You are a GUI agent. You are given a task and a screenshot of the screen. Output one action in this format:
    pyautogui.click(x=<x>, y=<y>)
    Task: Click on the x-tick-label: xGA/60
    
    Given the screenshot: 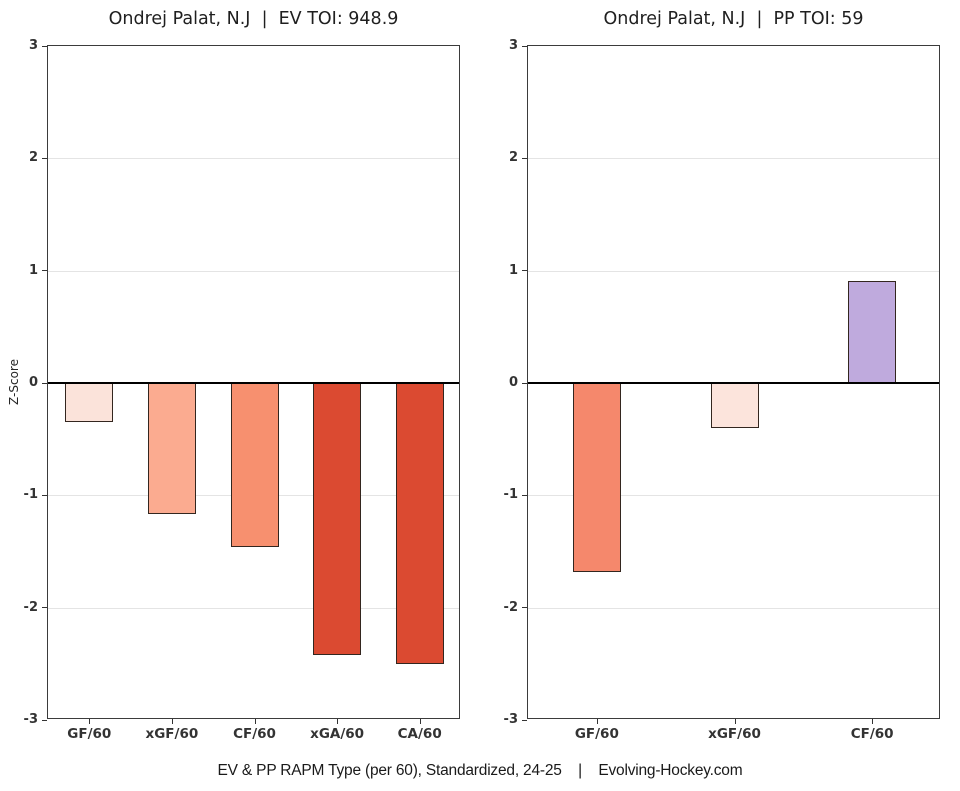 What is the action you would take?
    pyautogui.click(x=337, y=734)
    